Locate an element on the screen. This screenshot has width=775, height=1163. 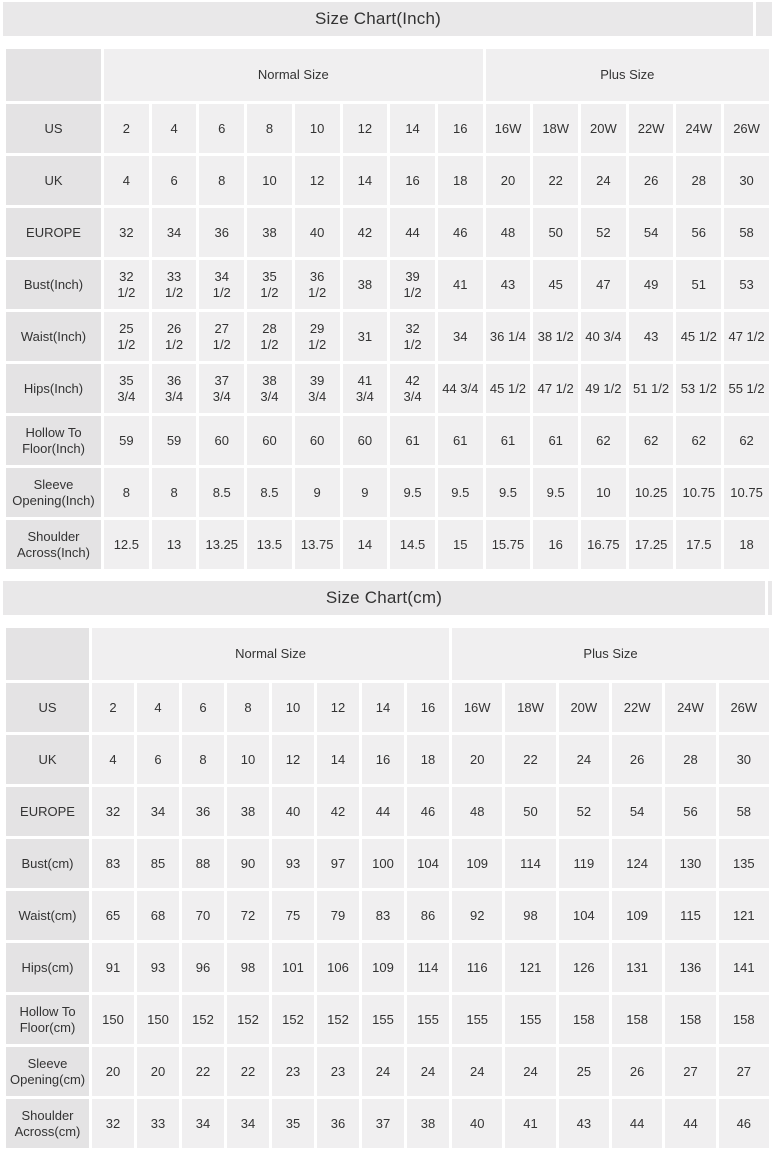
table-cell: 39 1/2 is located at coordinates (412, 284).